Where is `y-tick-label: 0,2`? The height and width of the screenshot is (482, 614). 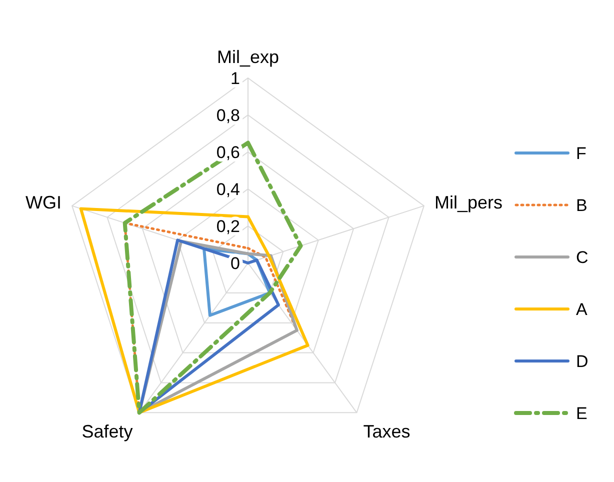 y-tick-label: 0,2 is located at coordinates (228, 226).